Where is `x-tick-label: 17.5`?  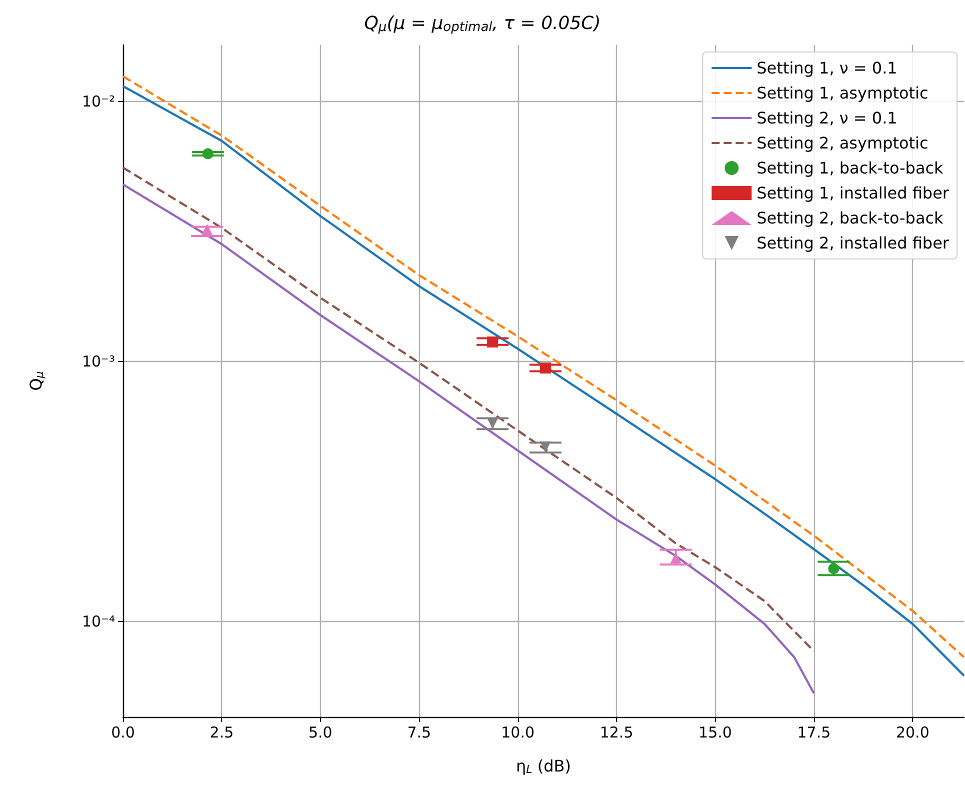 x-tick-label: 17.5 is located at coordinates (814, 733).